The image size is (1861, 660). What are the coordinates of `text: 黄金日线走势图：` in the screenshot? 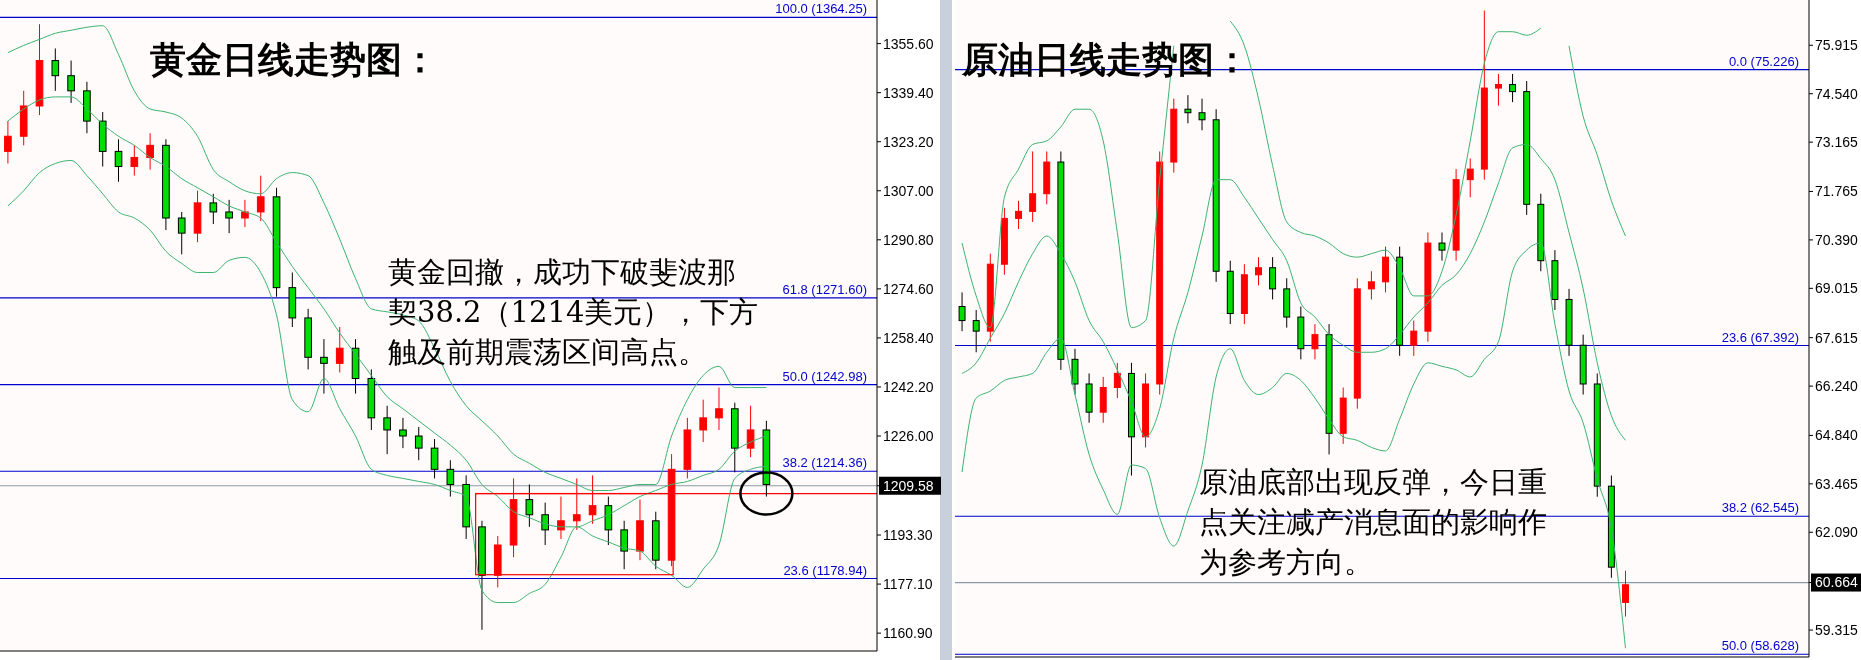 It's located at (294, 59).